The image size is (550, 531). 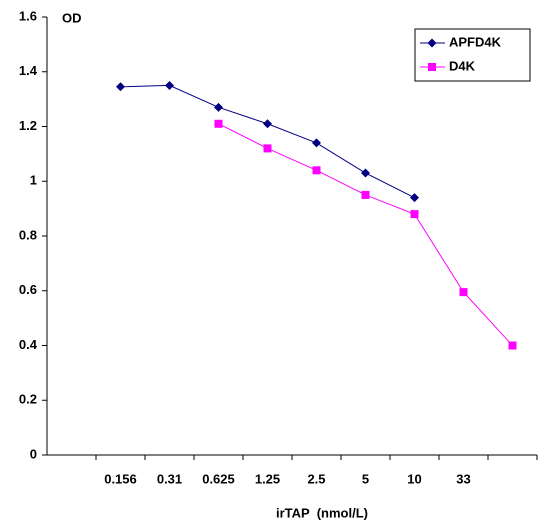 I want to click on x-tick-label: 2.5, so click(x=316, y=478).